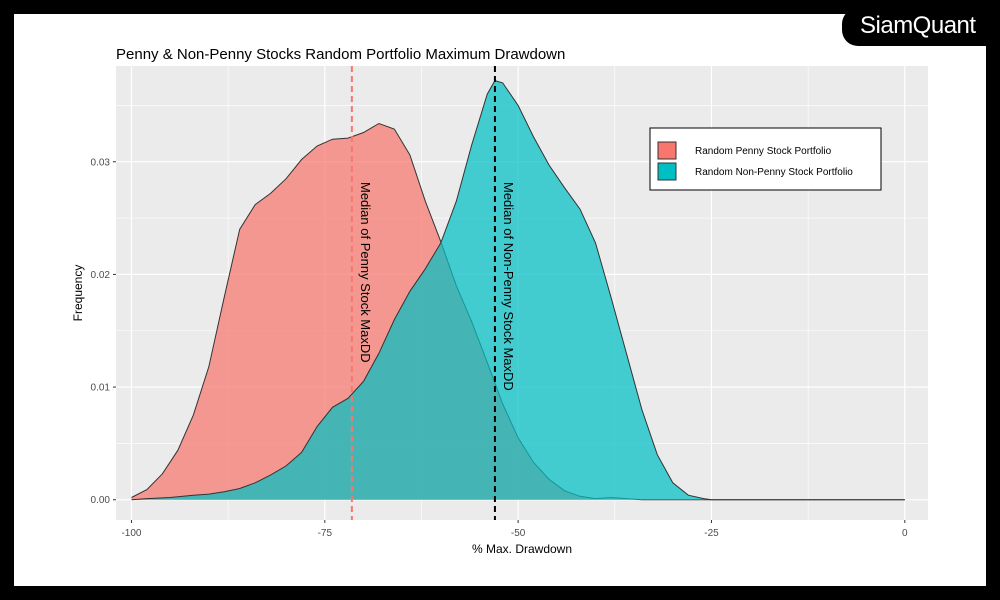 The image size is (1000, 600). What do you see at coordinates (763, 151) in the screenshot?
I see `legend-label-penny: Random Penny Stock Portfolio` at bounding box center [763, 151].